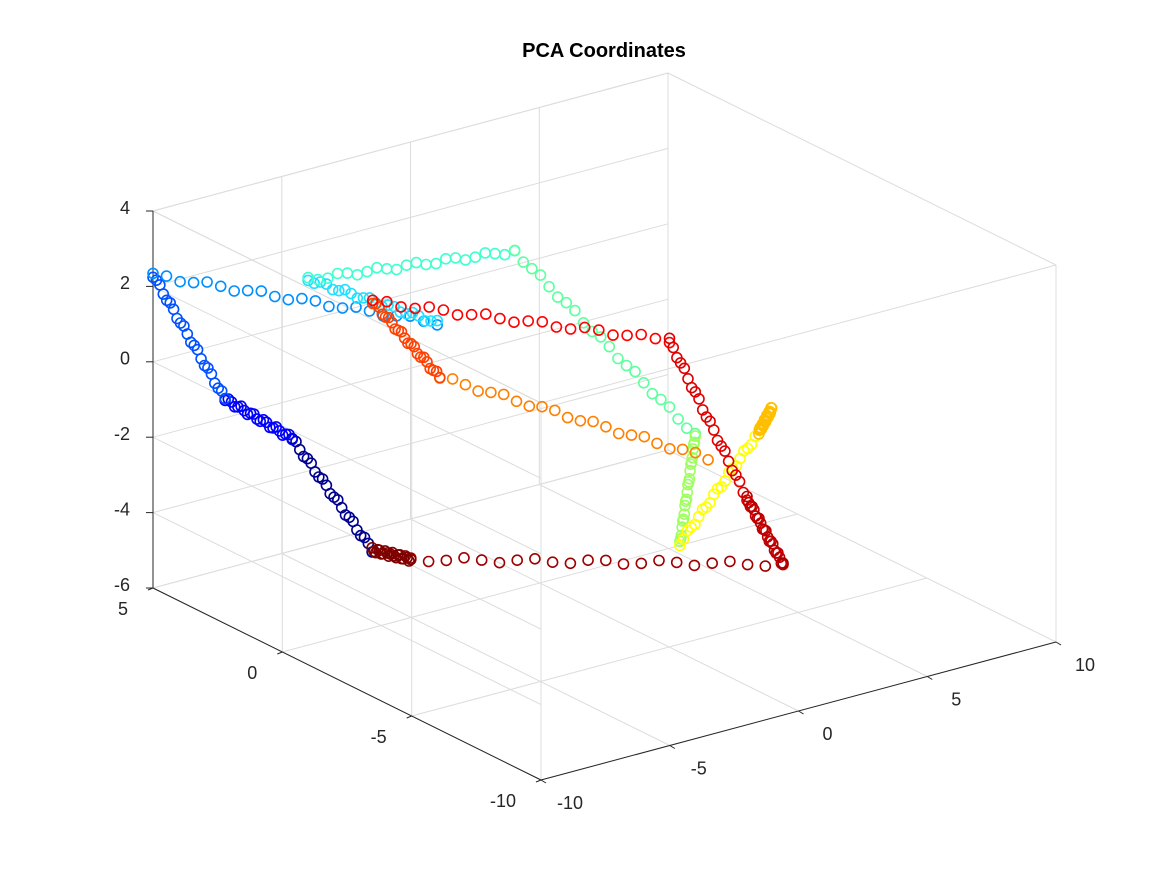  What do you see at coordinates (122, 585) in the screenshot?
I see `z-tick-label: -6` at bounding box center [122, 585].